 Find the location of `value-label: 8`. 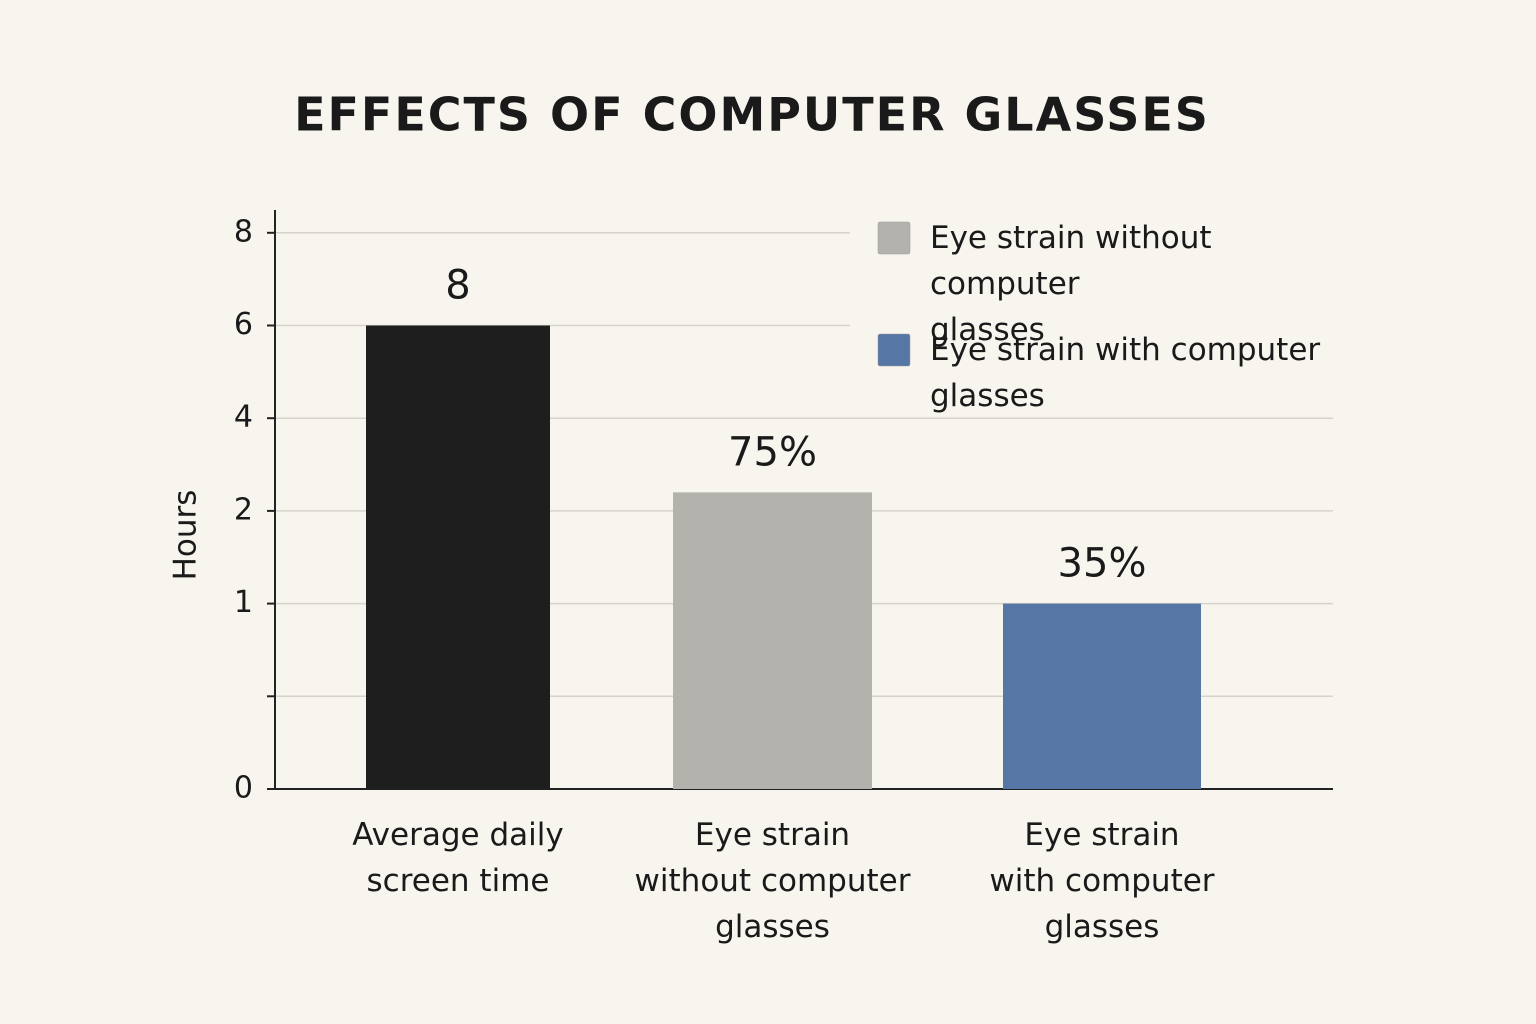

value-label: 8 is located at coordinates (457, 286).